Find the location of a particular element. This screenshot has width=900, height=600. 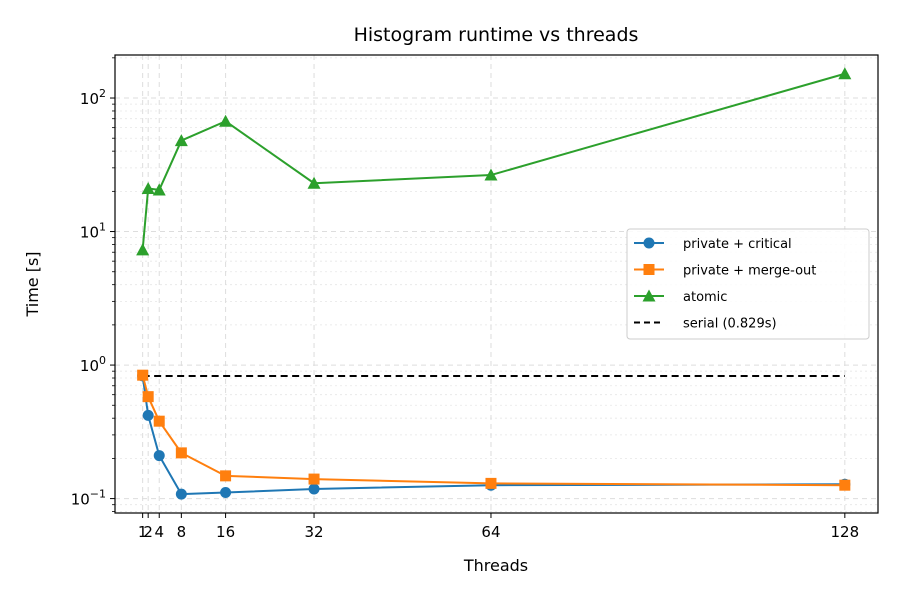

x-tick-label: 32 is located at coordinates (313, 532).